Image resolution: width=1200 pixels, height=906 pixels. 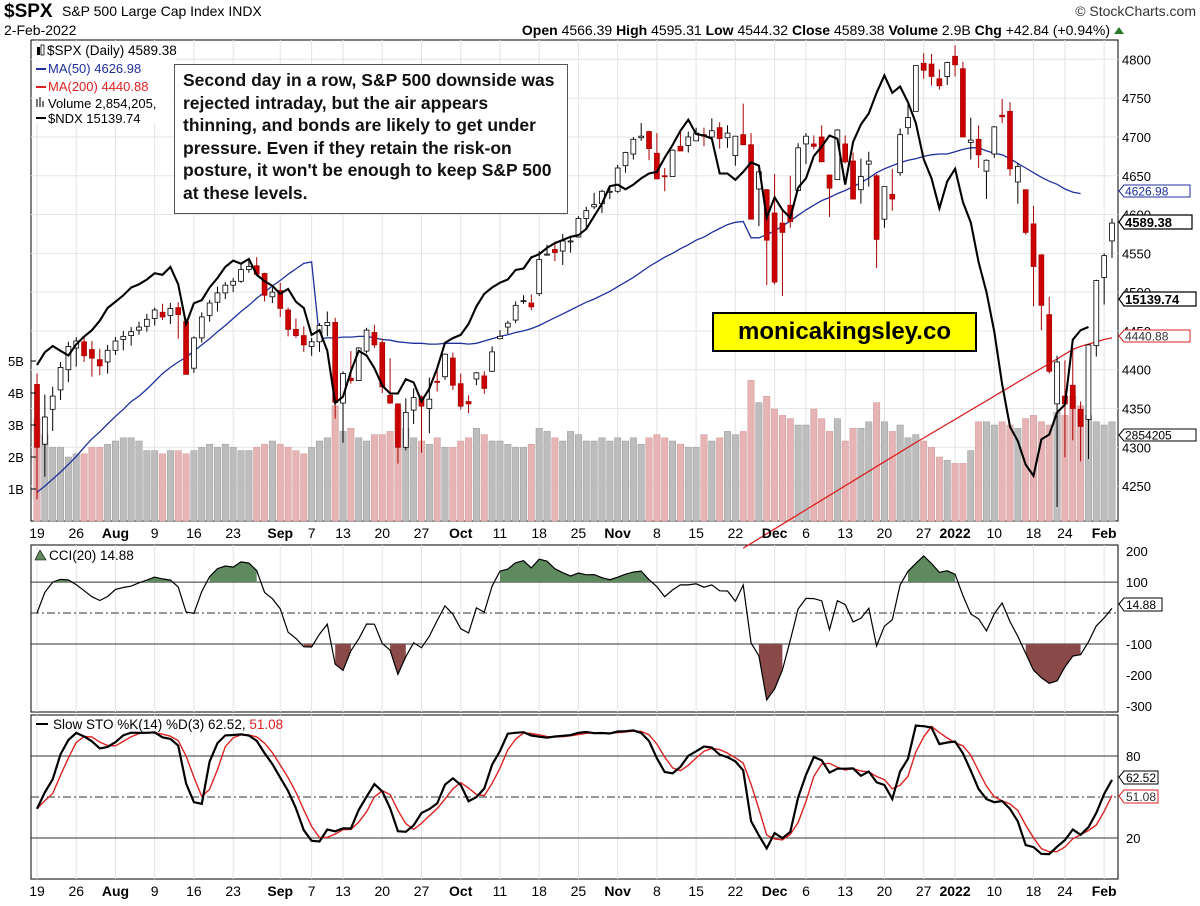 What do you see at coordinates (1141, 605) in the screenshot?
I see `svg-text: 14.88` at bounding box center [1141, 605].